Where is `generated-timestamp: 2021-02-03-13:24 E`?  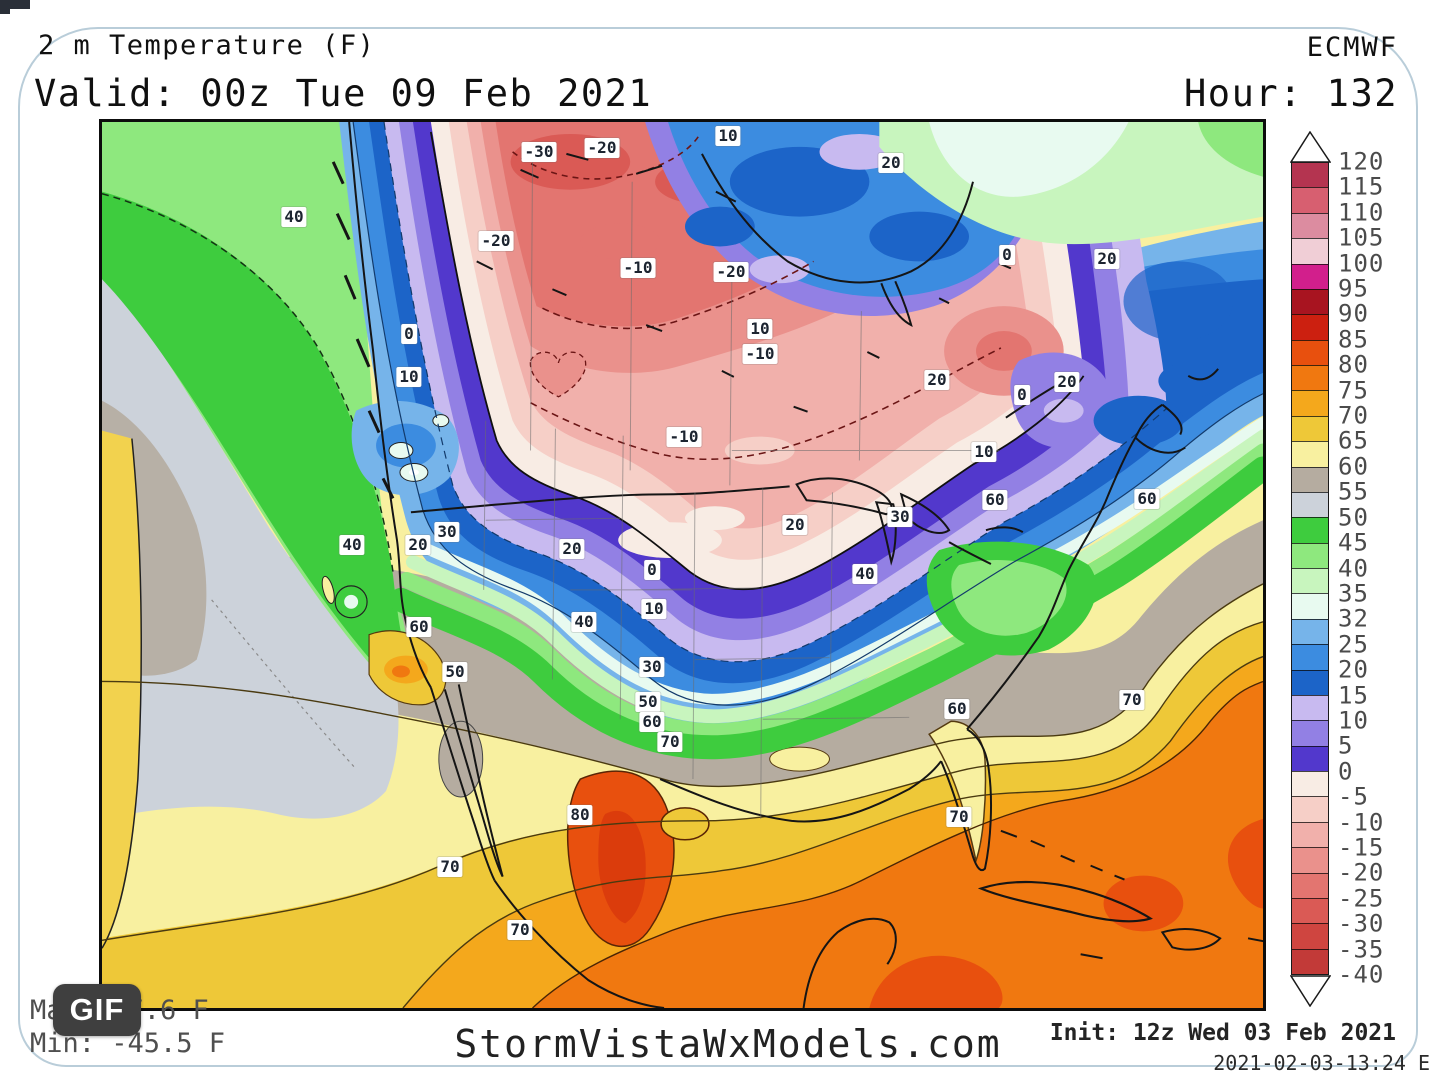
generated-timestamp: 2021-02-03-13:24 E is located at coordinates (1321, 1063).